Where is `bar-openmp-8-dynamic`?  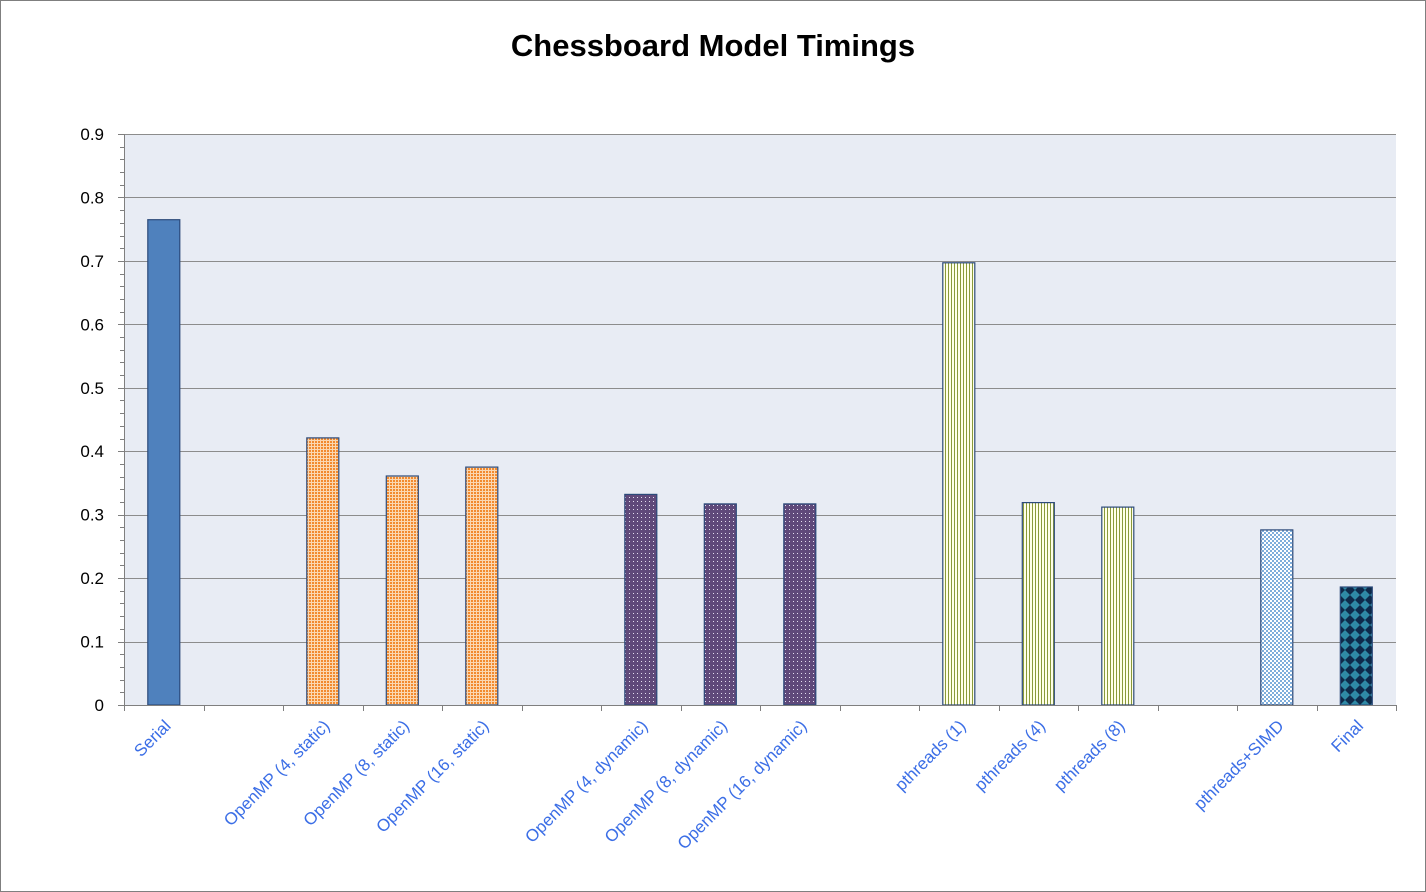
bar-openmp-8-dynamic is located at coordinates (720, 604).